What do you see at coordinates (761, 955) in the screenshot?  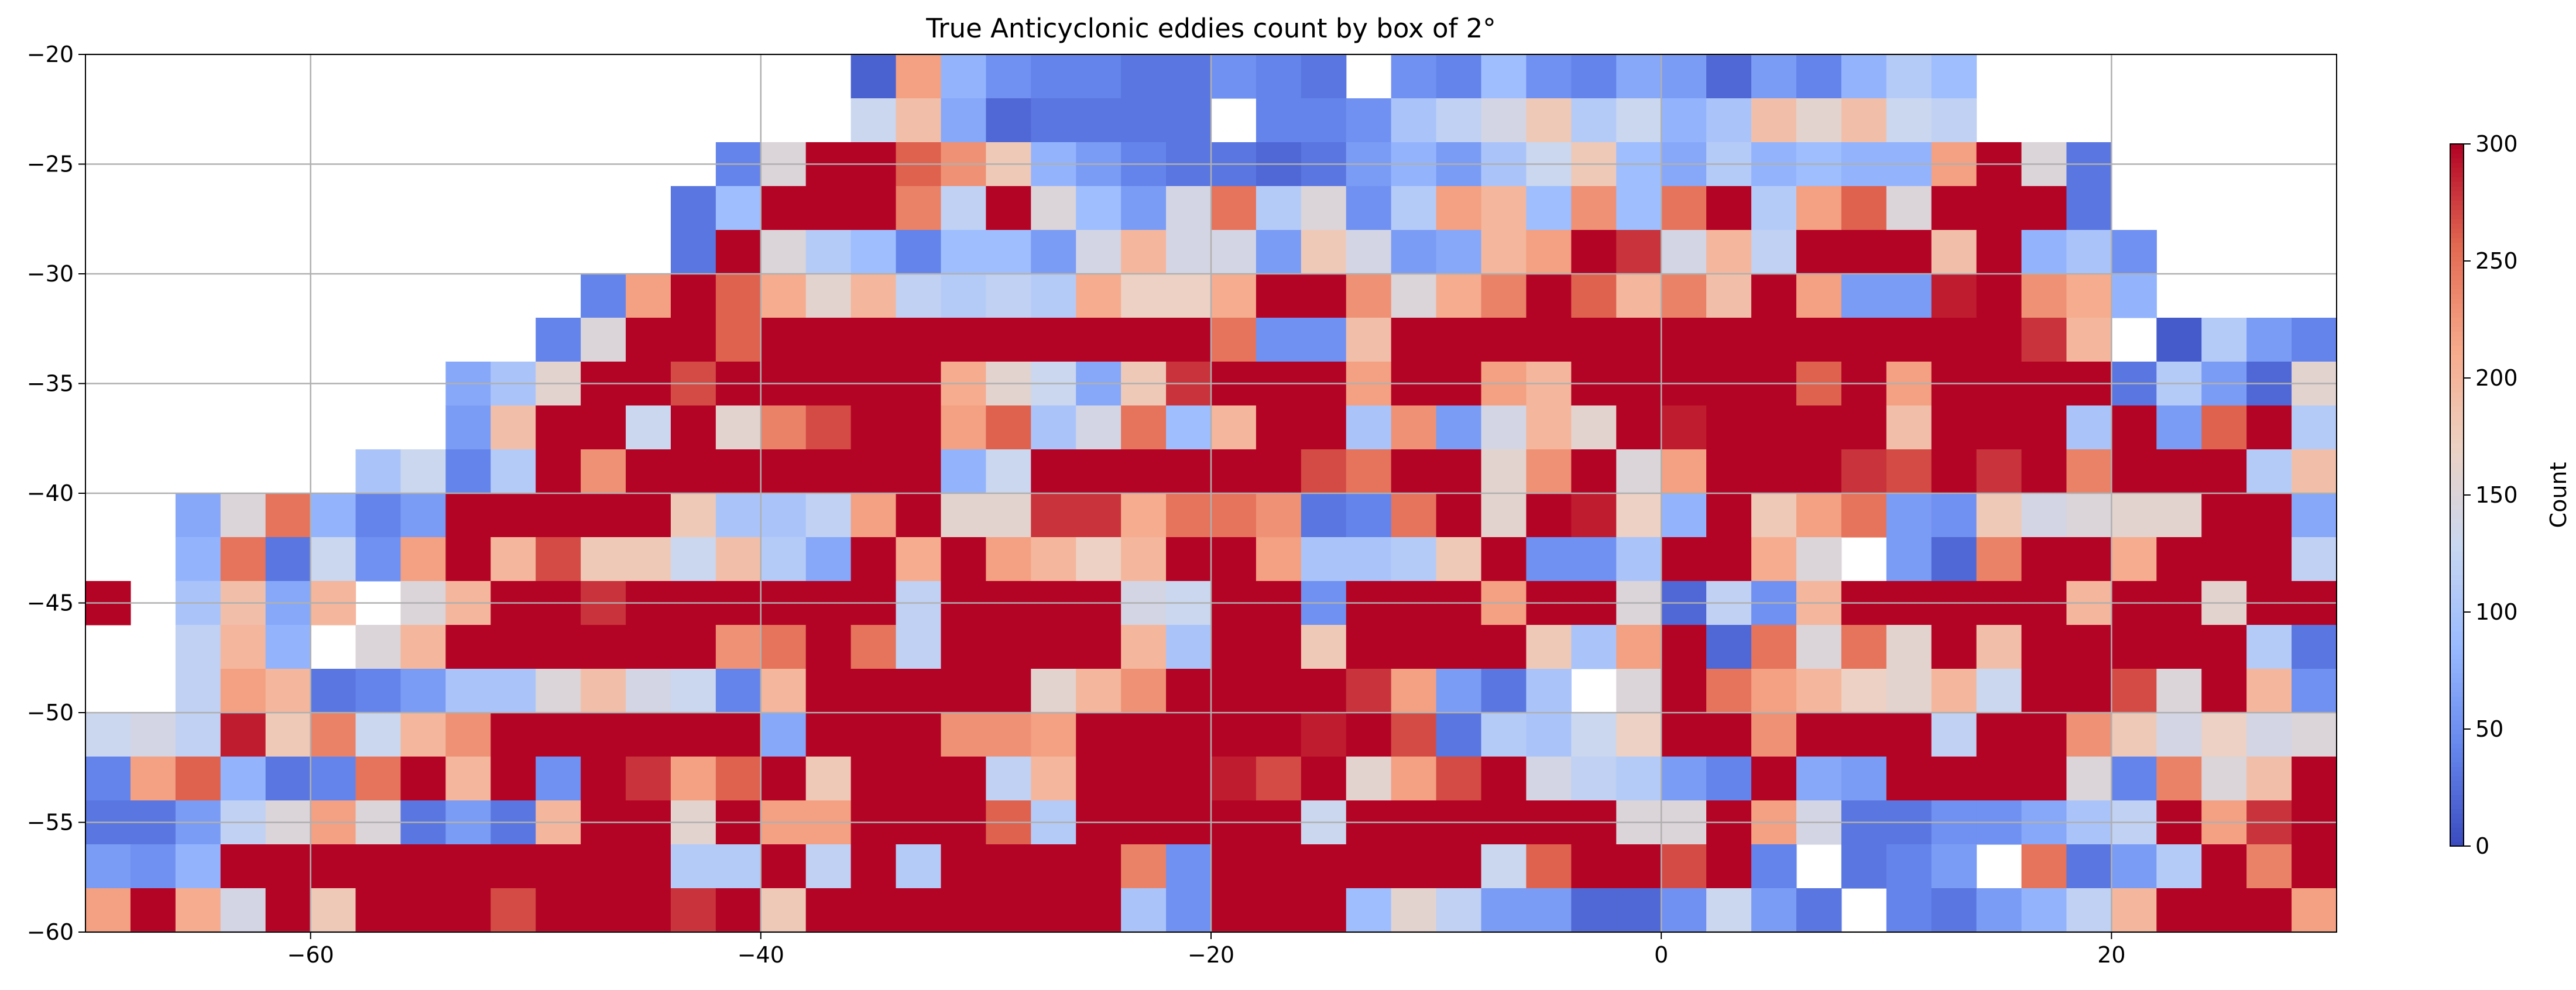 I see `x-tick-label: −40` at bounding box center [761, 955].